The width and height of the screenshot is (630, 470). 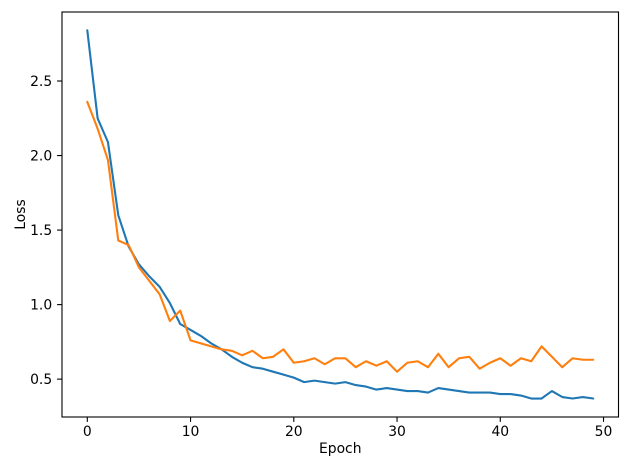 What do you see at coordinates (604, 432) in the screenshot?
I see `x-tick-label: 50` at bounding box center [604, 432].